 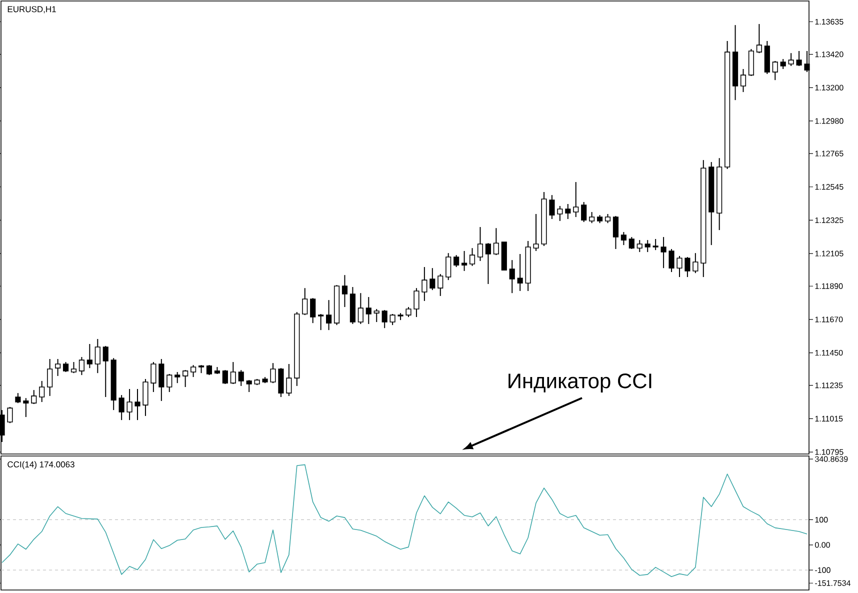 What do you see at coordinates (832, 583) in the screenshot?
I see `y-tick-label: -151.7534` at bounding box center [832, 583].